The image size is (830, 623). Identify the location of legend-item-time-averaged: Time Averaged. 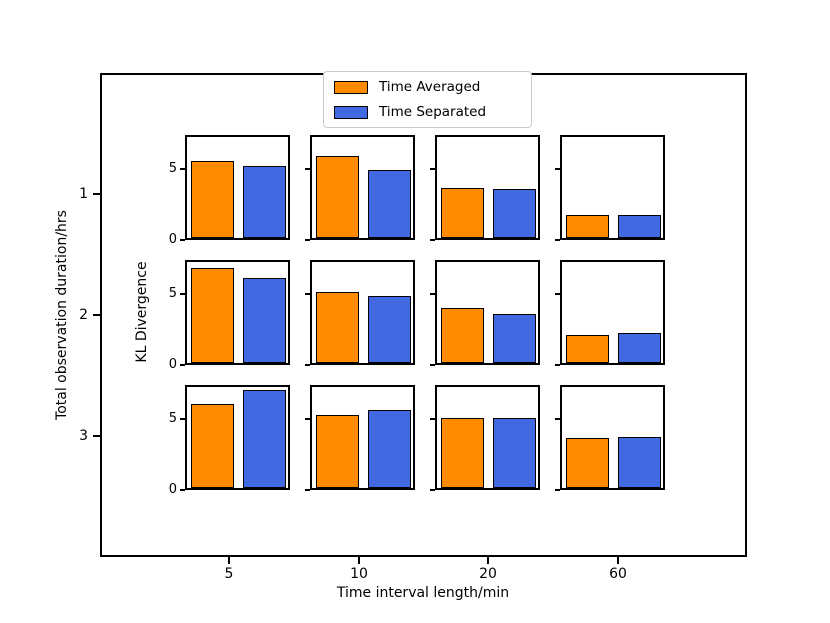
(427, 87).